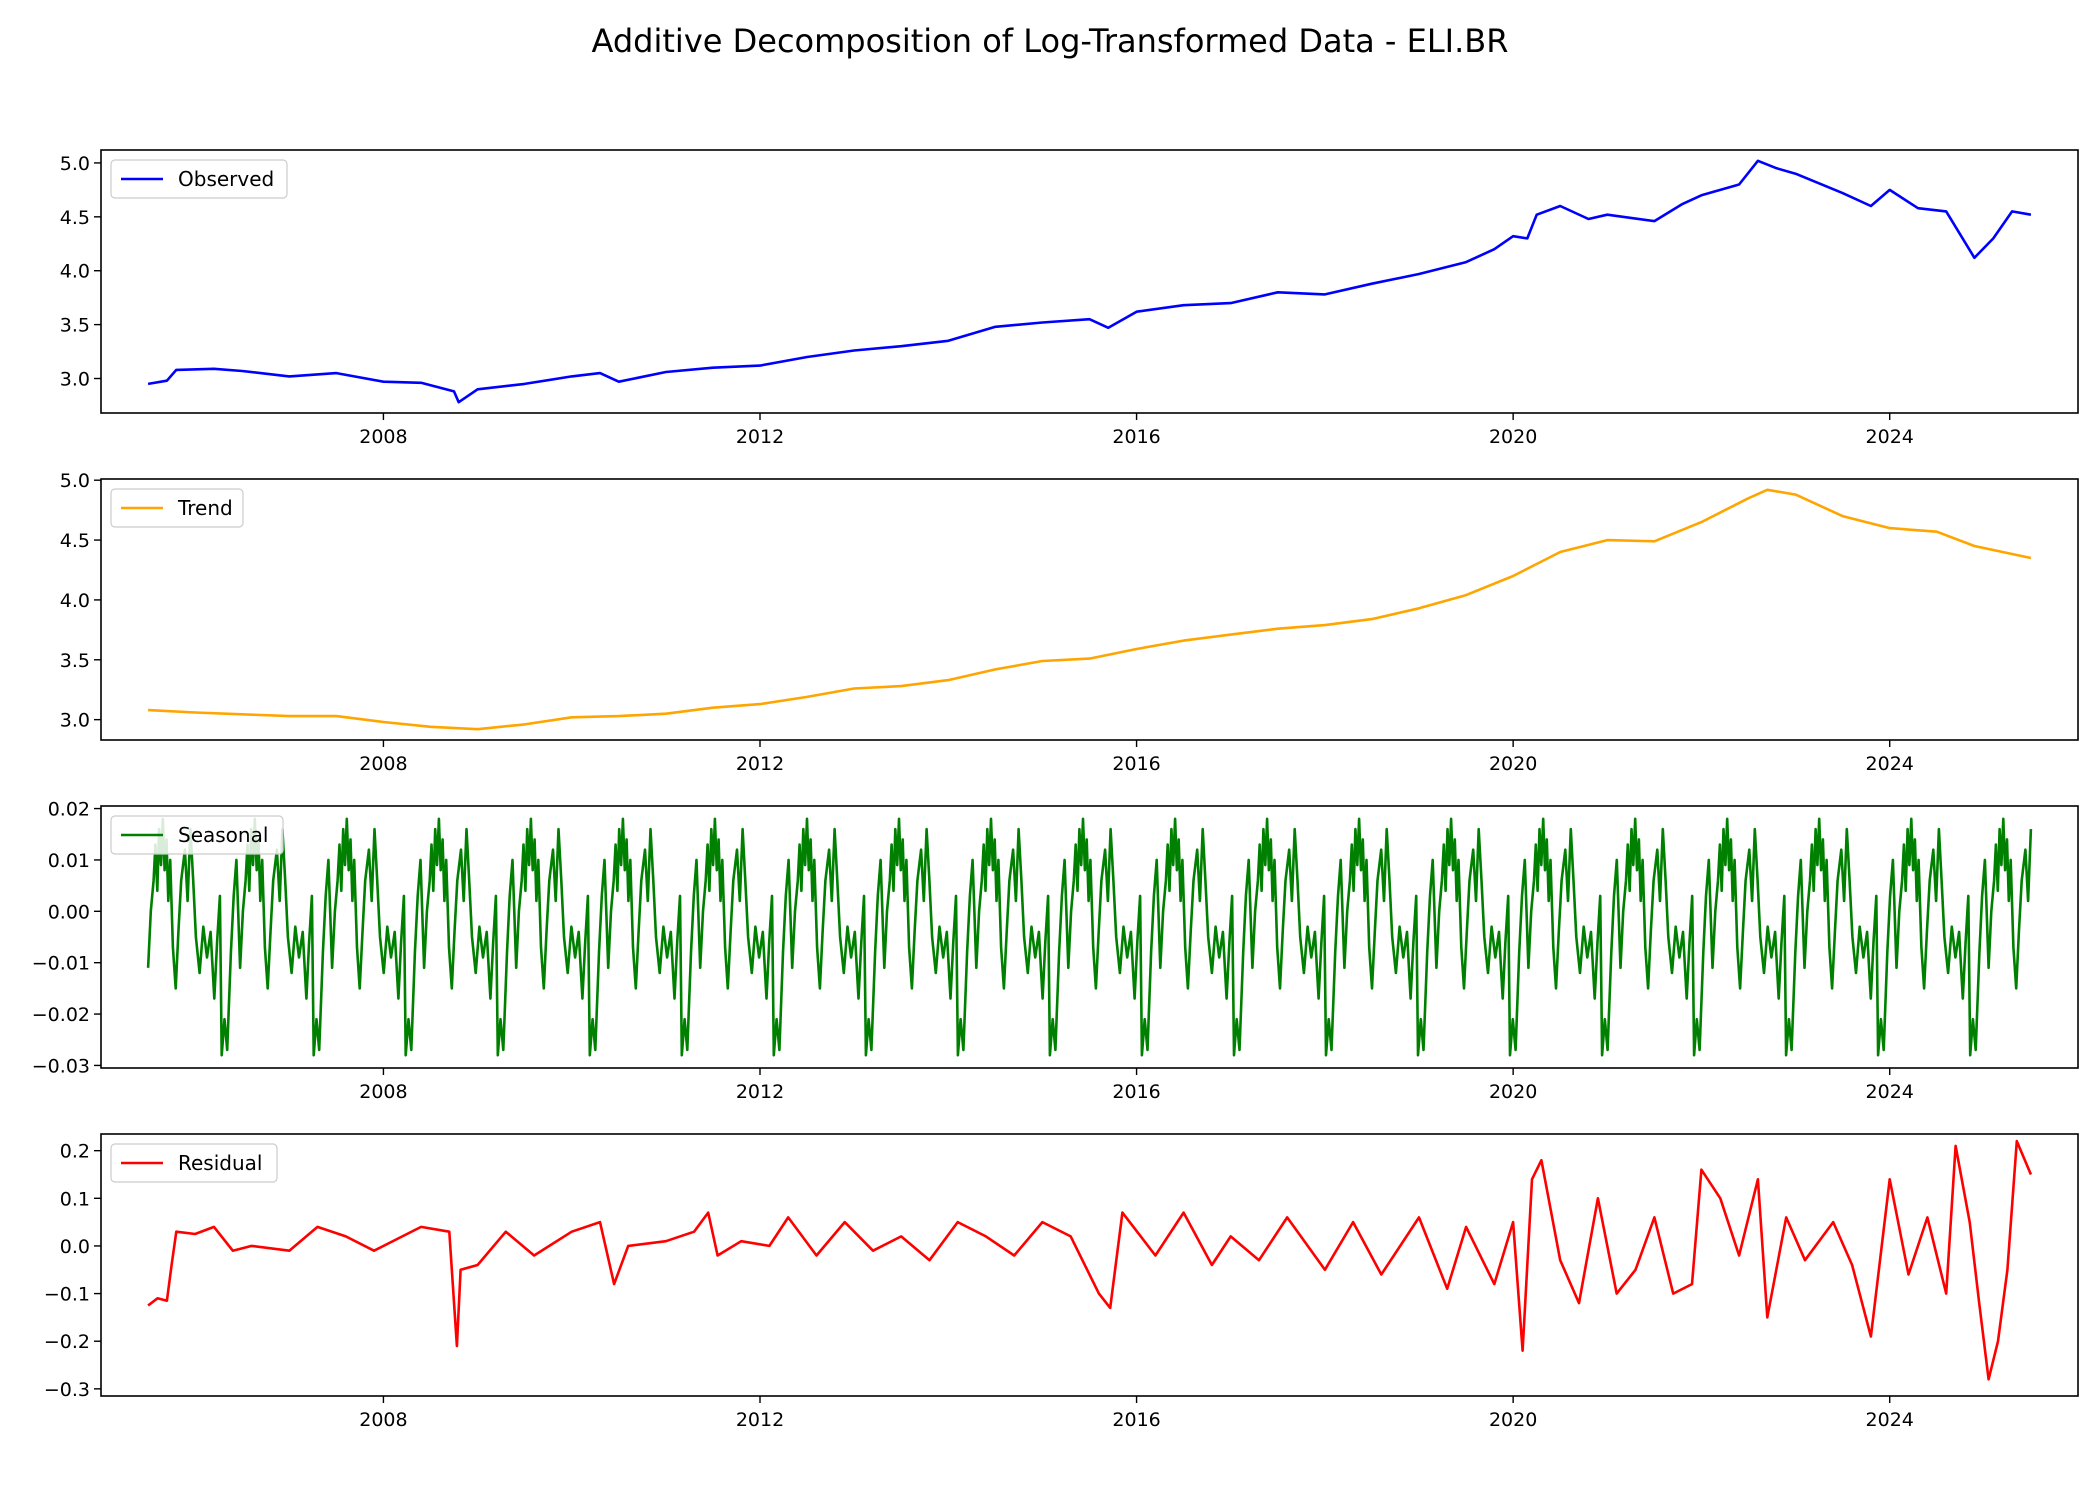 The image size is (2100, 1500). Describe the element at coordinates (61, 964) in the screenshot. I see `y-tick-label: −0.01` at that location.